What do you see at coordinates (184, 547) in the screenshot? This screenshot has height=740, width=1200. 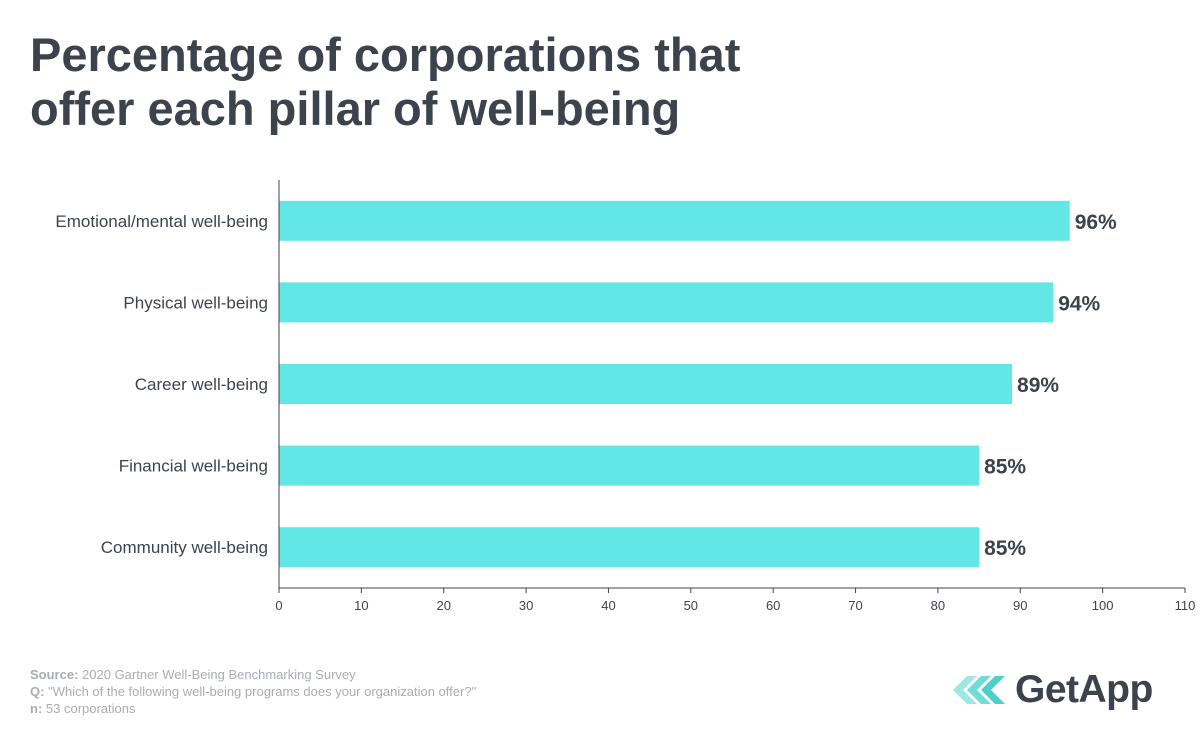 I see `category-label: Community well-being` at bounding box center [184, 547].